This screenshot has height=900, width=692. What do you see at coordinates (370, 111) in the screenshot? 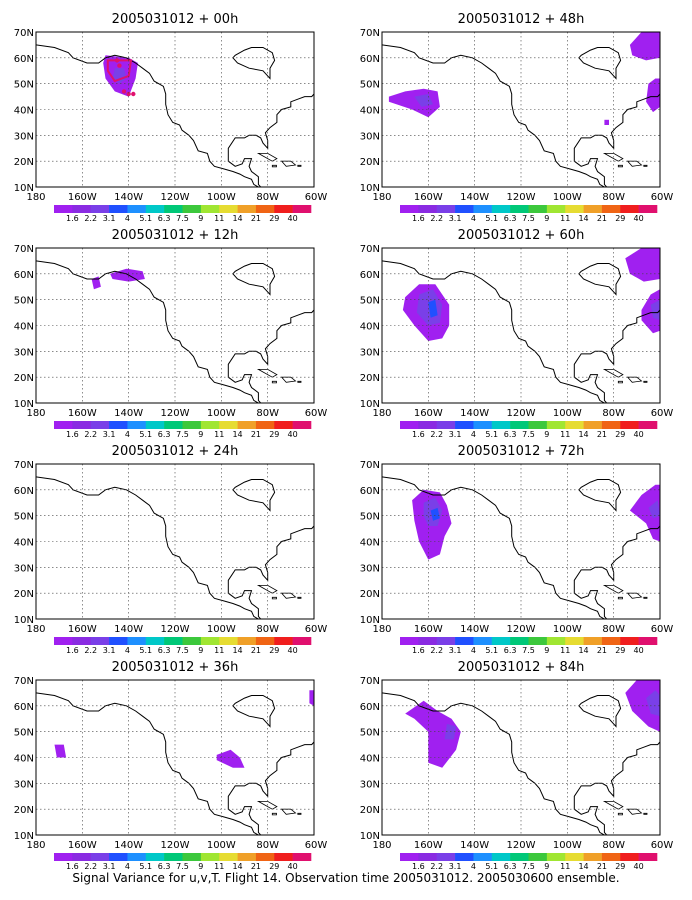
I see `y-tick-label: 40N` at bounding box center [370, 111].